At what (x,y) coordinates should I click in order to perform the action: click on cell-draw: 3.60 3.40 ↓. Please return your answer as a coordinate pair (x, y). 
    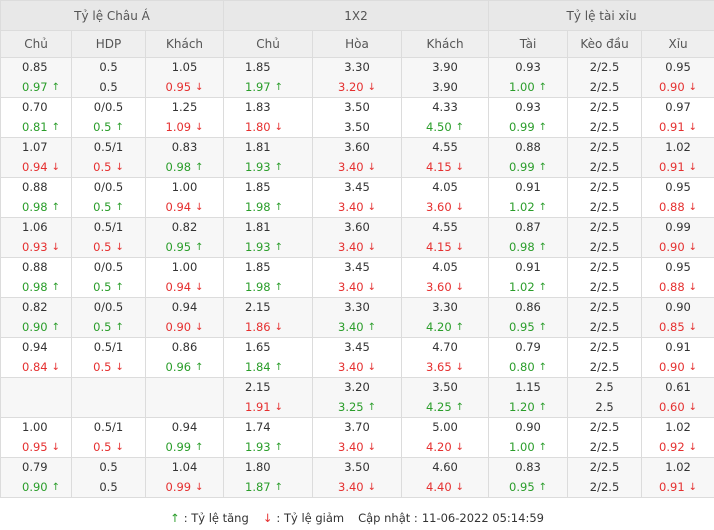
    Looking at the image, I should click on (357, 237).